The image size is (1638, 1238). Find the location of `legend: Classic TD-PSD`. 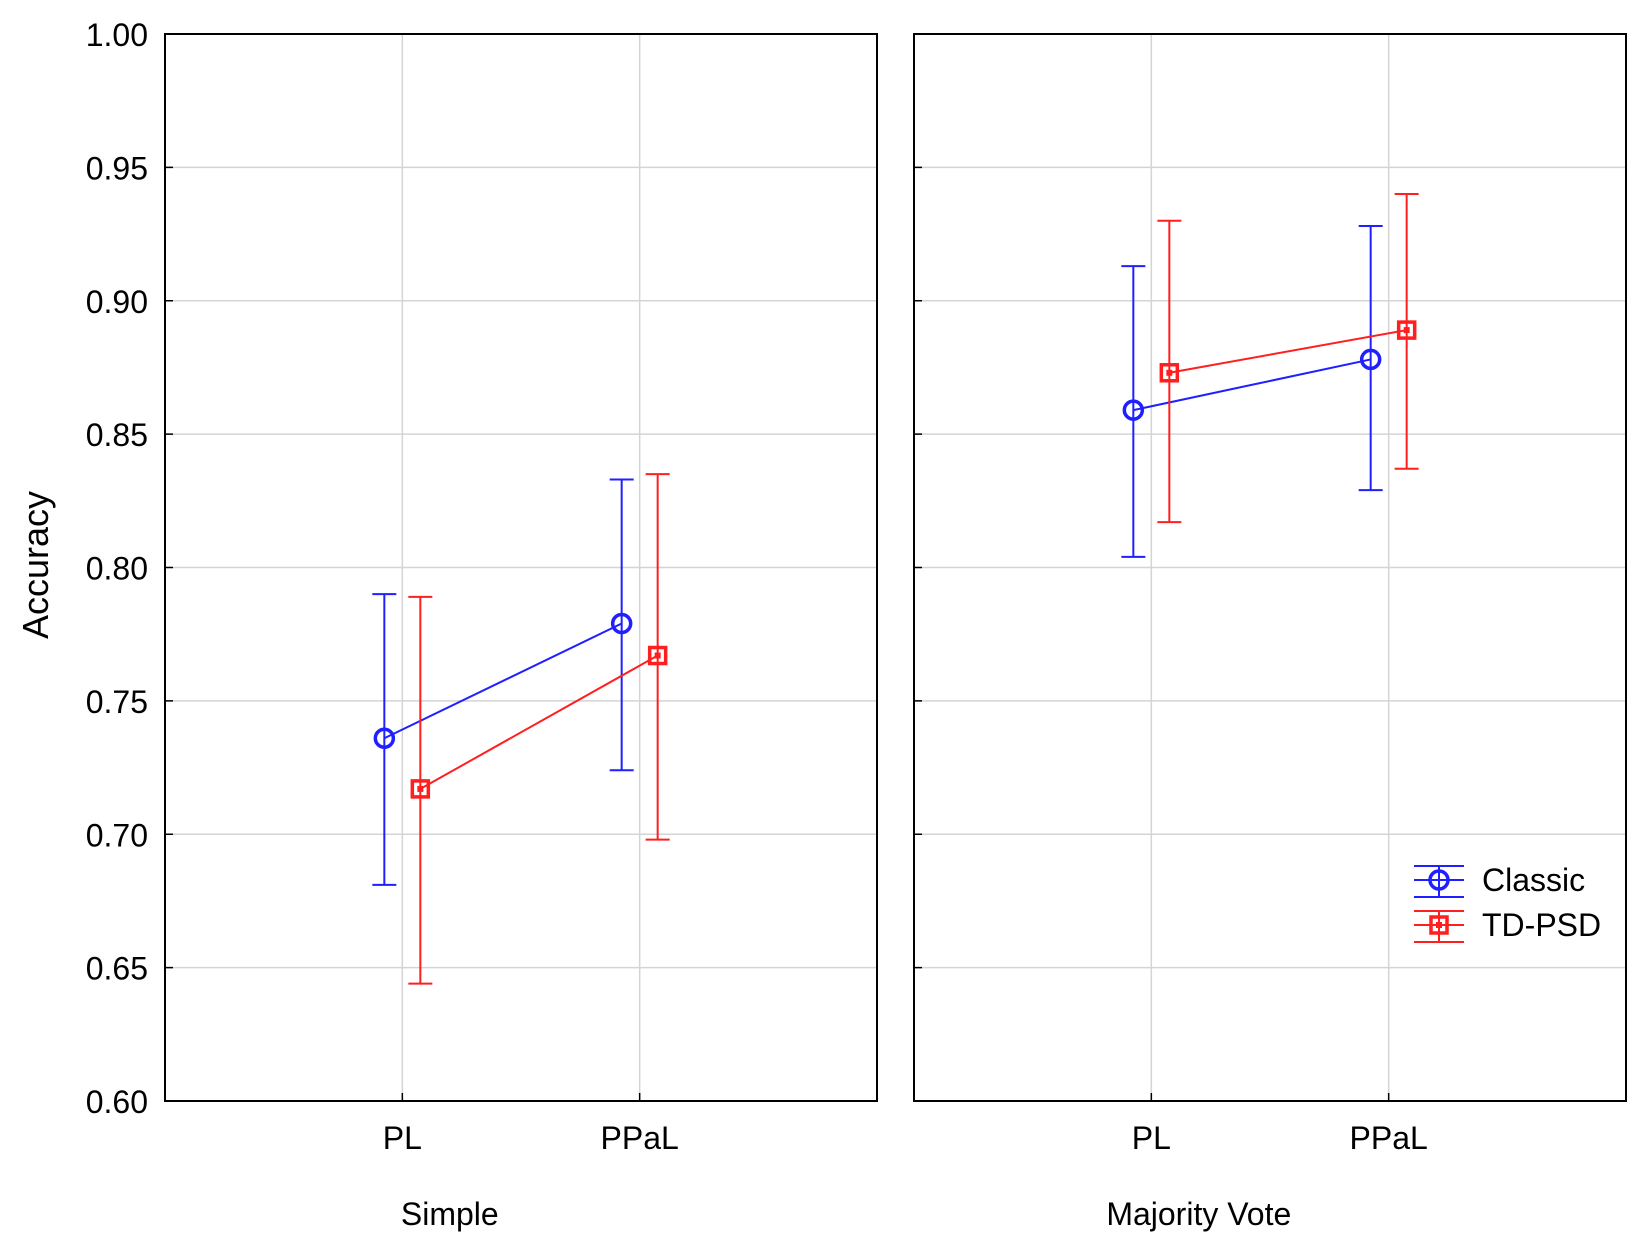

legend: Classic TD-PSD is located at coordinates (1507, 902).